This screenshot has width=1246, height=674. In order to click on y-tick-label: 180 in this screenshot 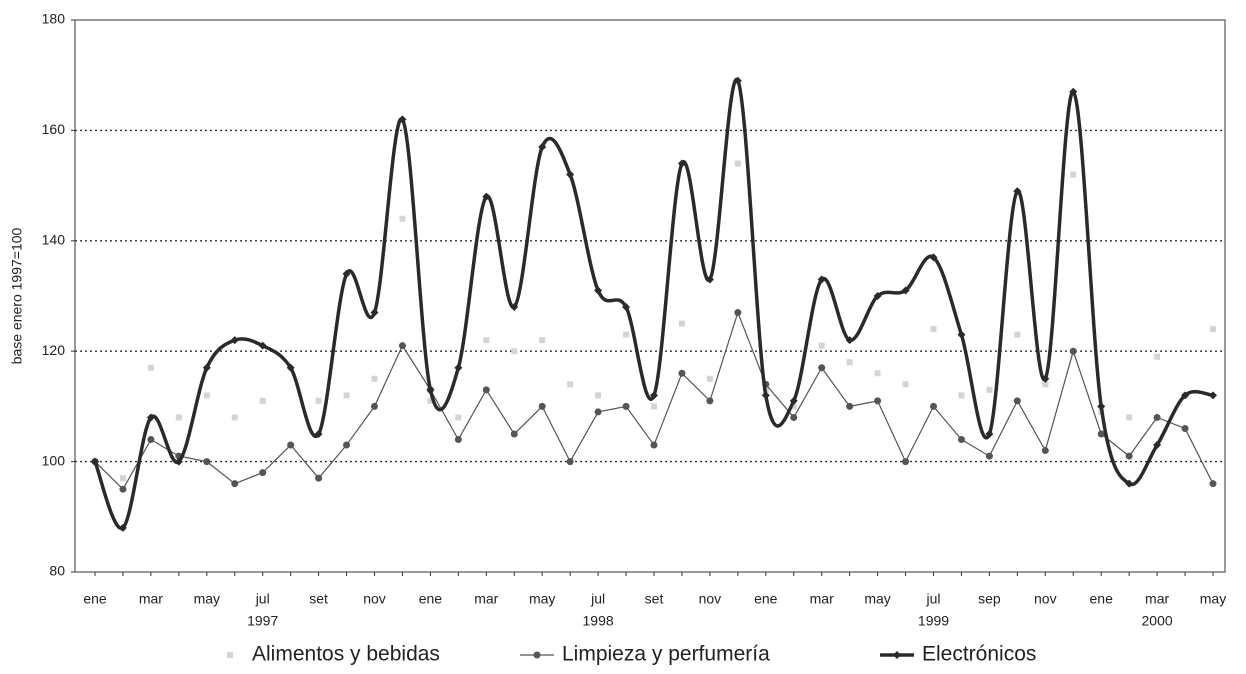, I will do `click(54, 19)`.